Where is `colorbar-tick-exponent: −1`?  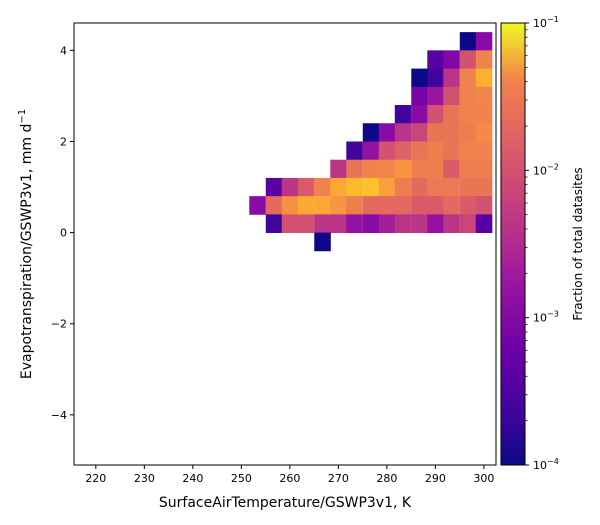 colorbar-tick-exponent: −1 is located at coordinates (553, 19).